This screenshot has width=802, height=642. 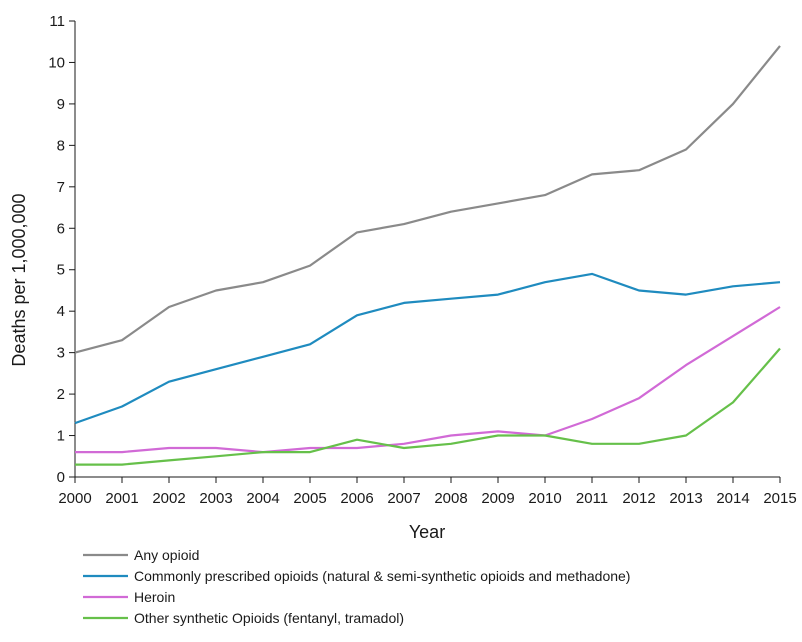 I want to click on y-tick-label: 9, so click(x=61, y=104).